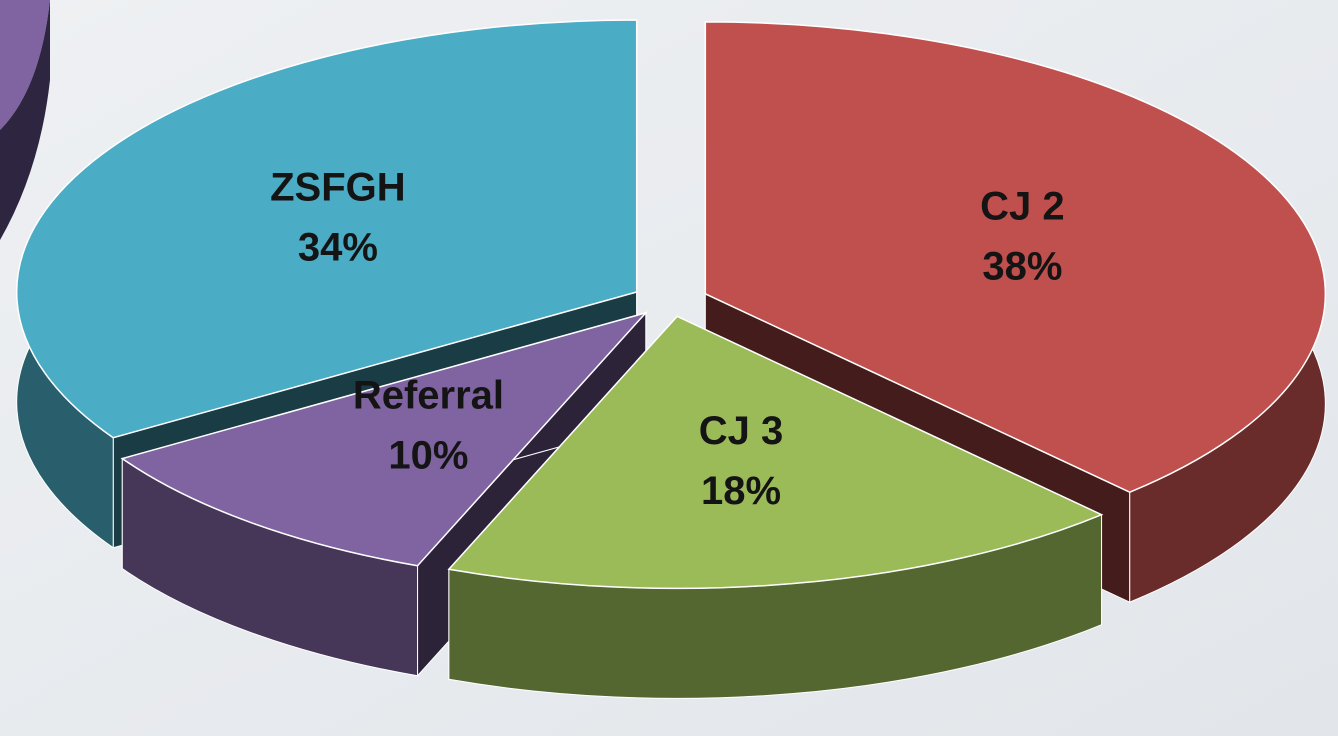  Describe the element at coordinates (1022, 266) in the screenshot. I see `slice-value-label: 38%` at that location.